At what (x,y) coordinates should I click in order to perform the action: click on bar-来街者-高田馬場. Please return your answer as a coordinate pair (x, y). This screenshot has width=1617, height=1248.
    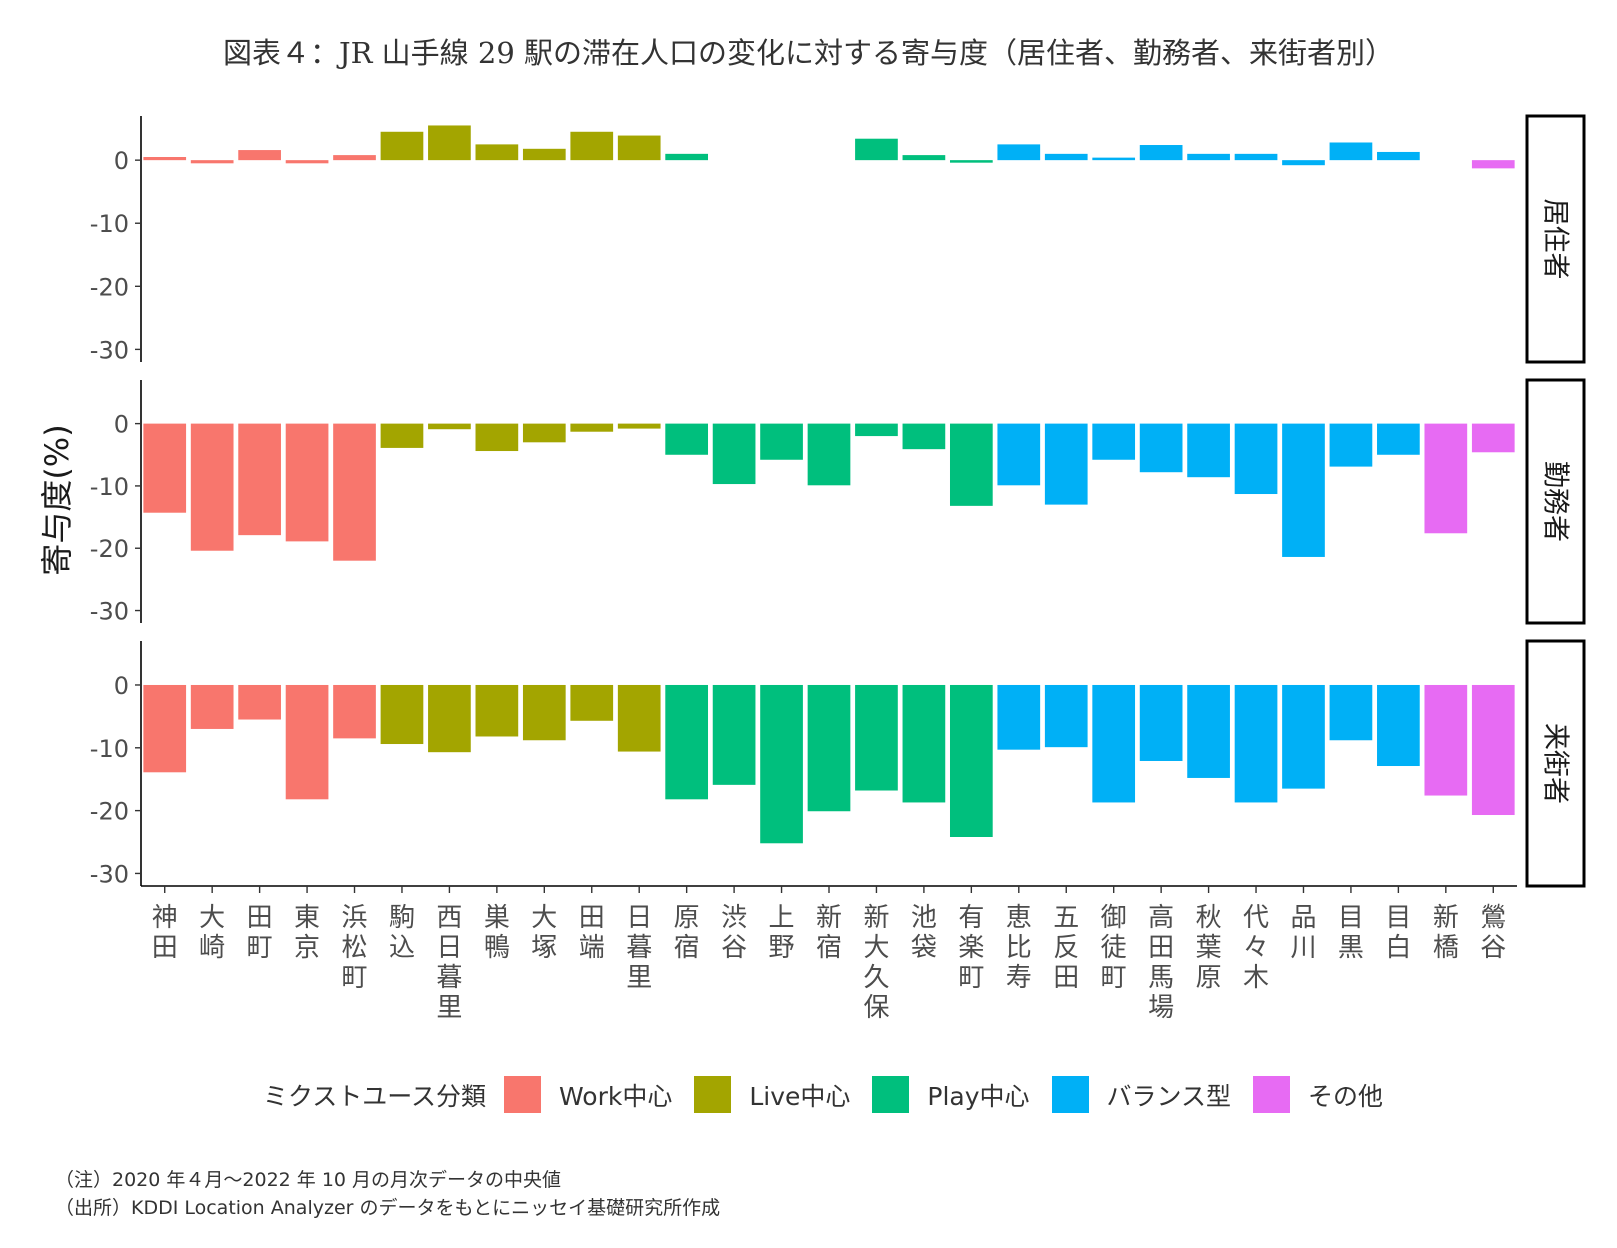
    Looking at the image, I should click on (1161, 722).